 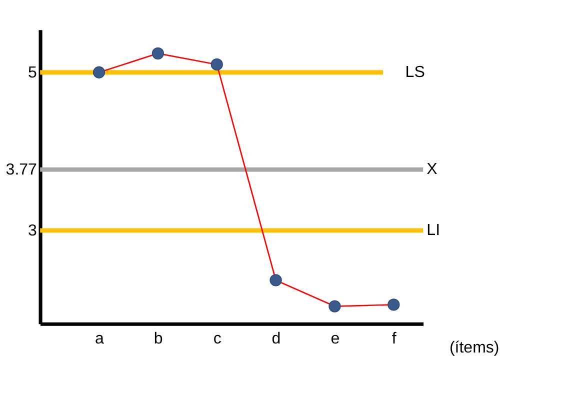 I want to click on x-tick-label: a, so click(x=99, y=339).